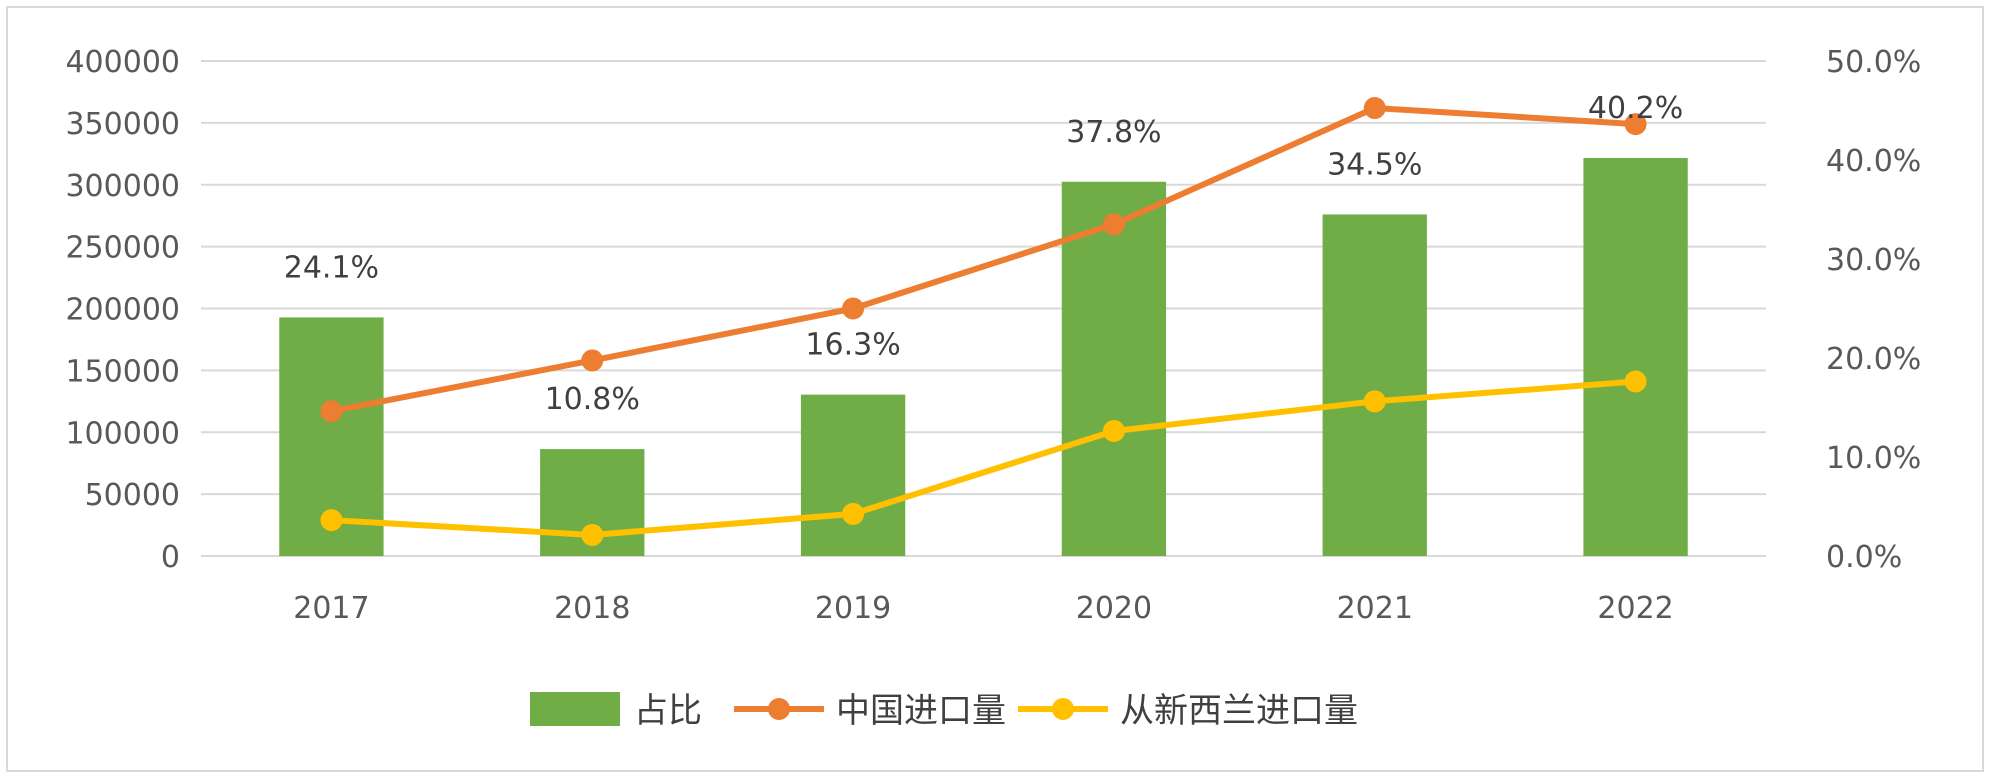 Image resolution: width=1992 pixels, height=780 pixels. I want to click on x-axis-tick-label: 2018, so click(592, 608).